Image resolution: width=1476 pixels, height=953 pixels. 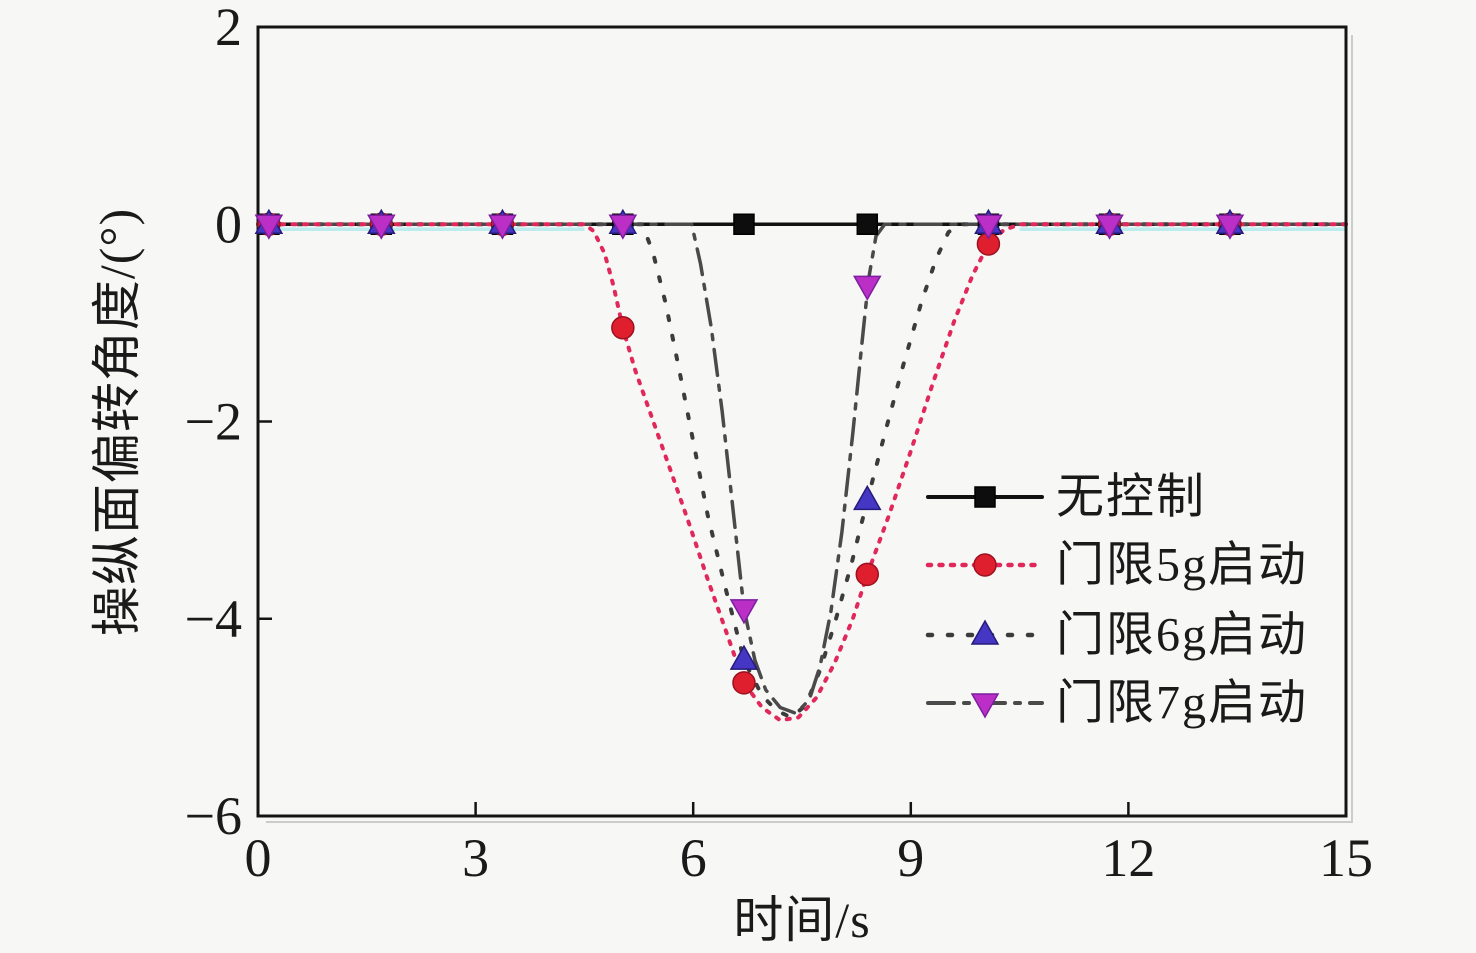 I want to click on legend-label-2: 门限6g启动, so click(x=1182, y=635).